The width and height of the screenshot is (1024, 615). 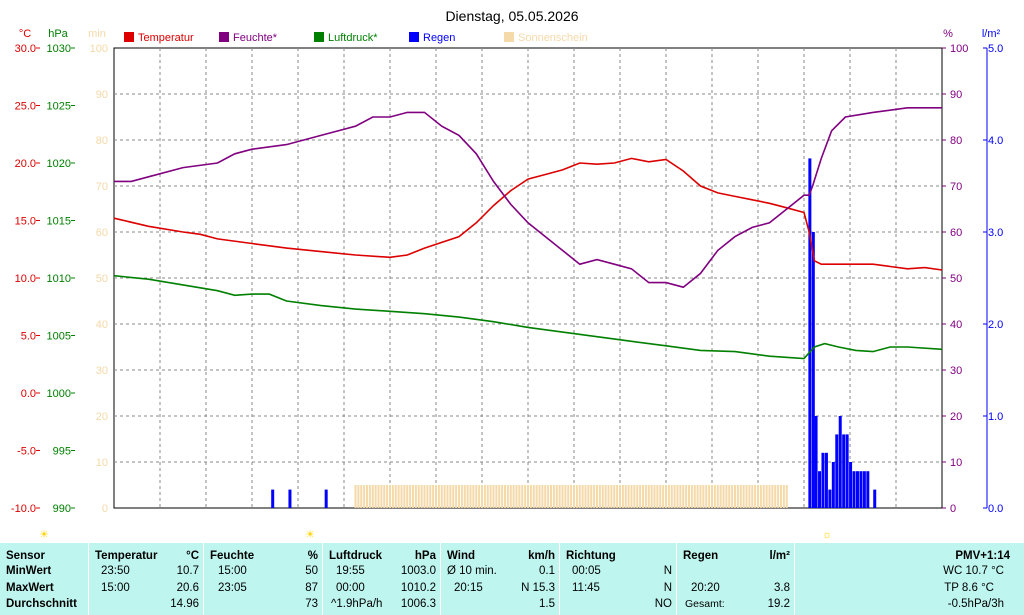 What do you see at coordinates (953, 509) in the screenshot?
I see `humidity-tick-label: 0` at bounding box center [953, 509].